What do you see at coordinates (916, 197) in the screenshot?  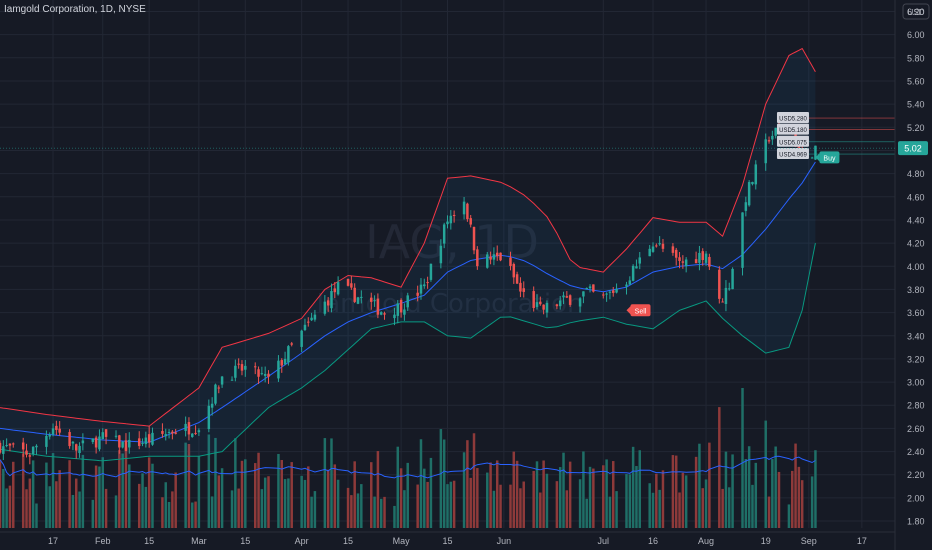 I see `price-tick-label: 4.60` at bounding box center [916, 197].